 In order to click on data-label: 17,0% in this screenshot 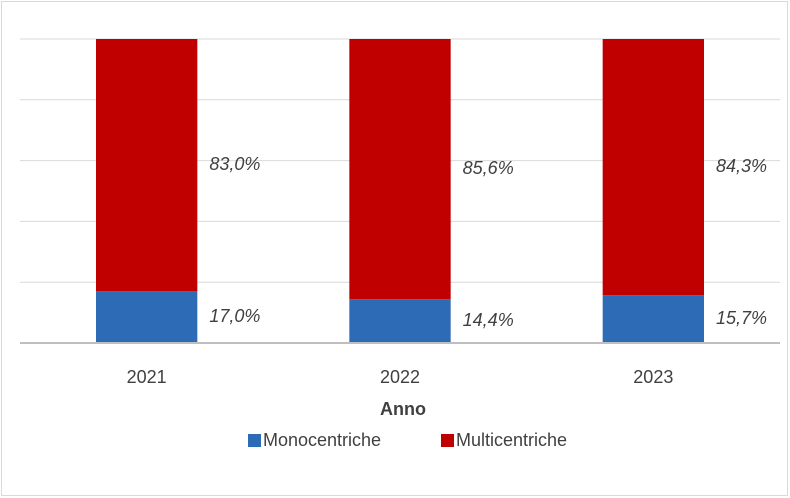, I will do `click(234, 316)`.